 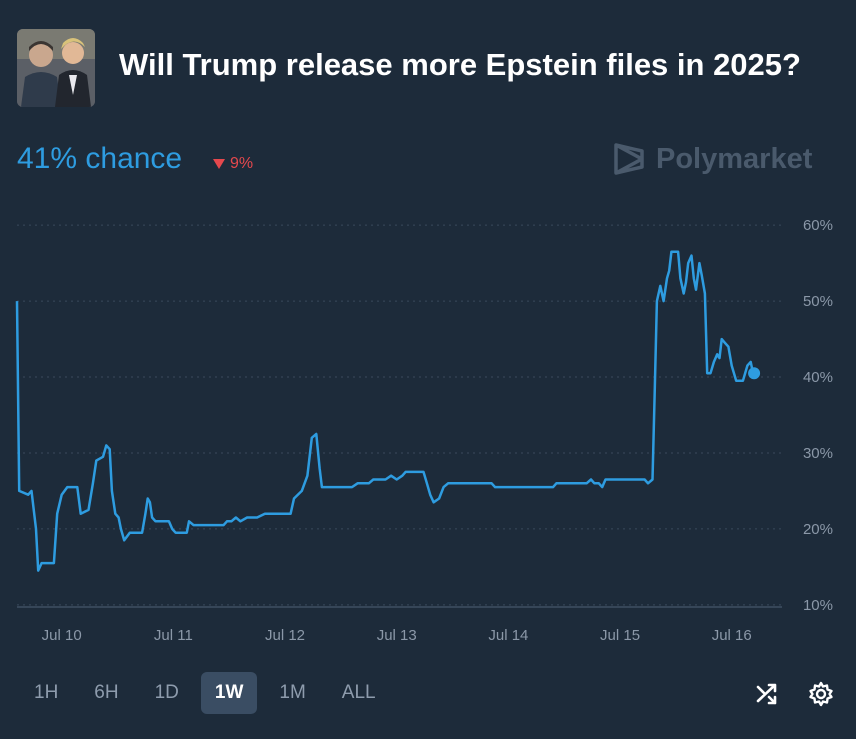 I want to click on x-tick-label: Jul 14, so click(x=508, y=635).